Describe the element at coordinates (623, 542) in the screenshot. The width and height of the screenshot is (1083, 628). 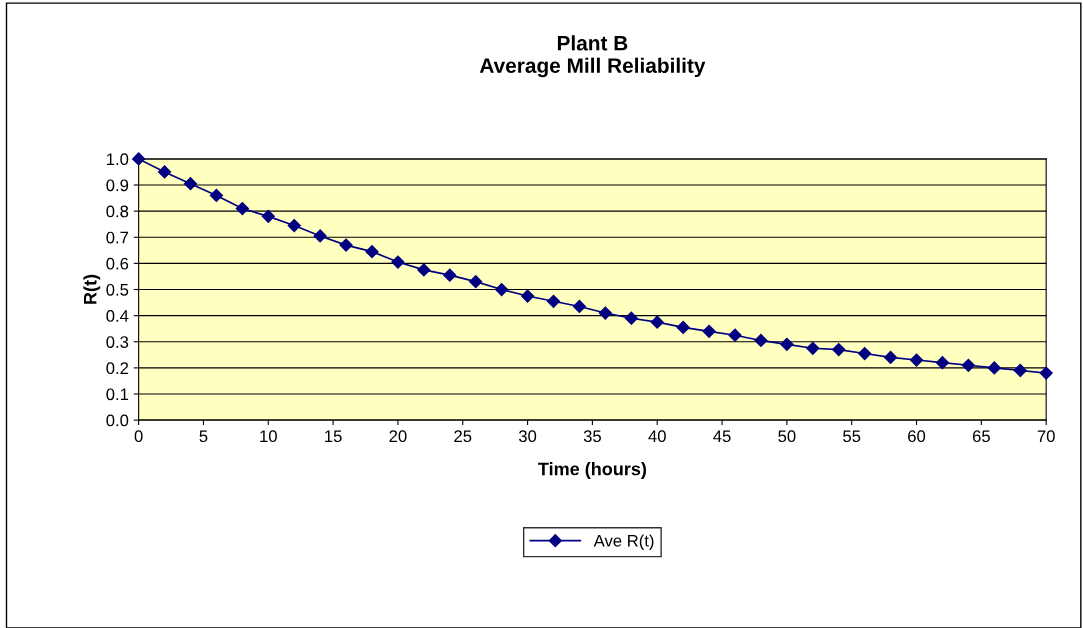
I see `legend-label: Ave R(t)` at that location.